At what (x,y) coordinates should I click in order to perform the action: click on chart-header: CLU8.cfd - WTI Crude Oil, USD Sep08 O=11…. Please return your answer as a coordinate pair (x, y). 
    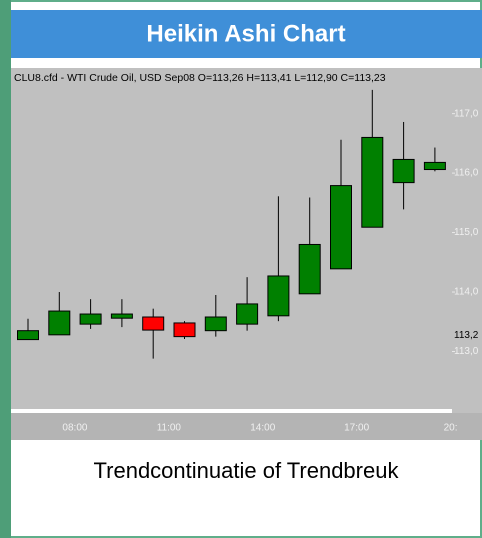
    Looking at the image, I should click on (200, 78).